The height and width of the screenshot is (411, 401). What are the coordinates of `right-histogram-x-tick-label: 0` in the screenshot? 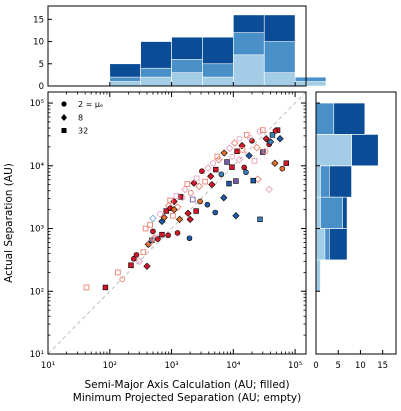 It's located at (315, 366).